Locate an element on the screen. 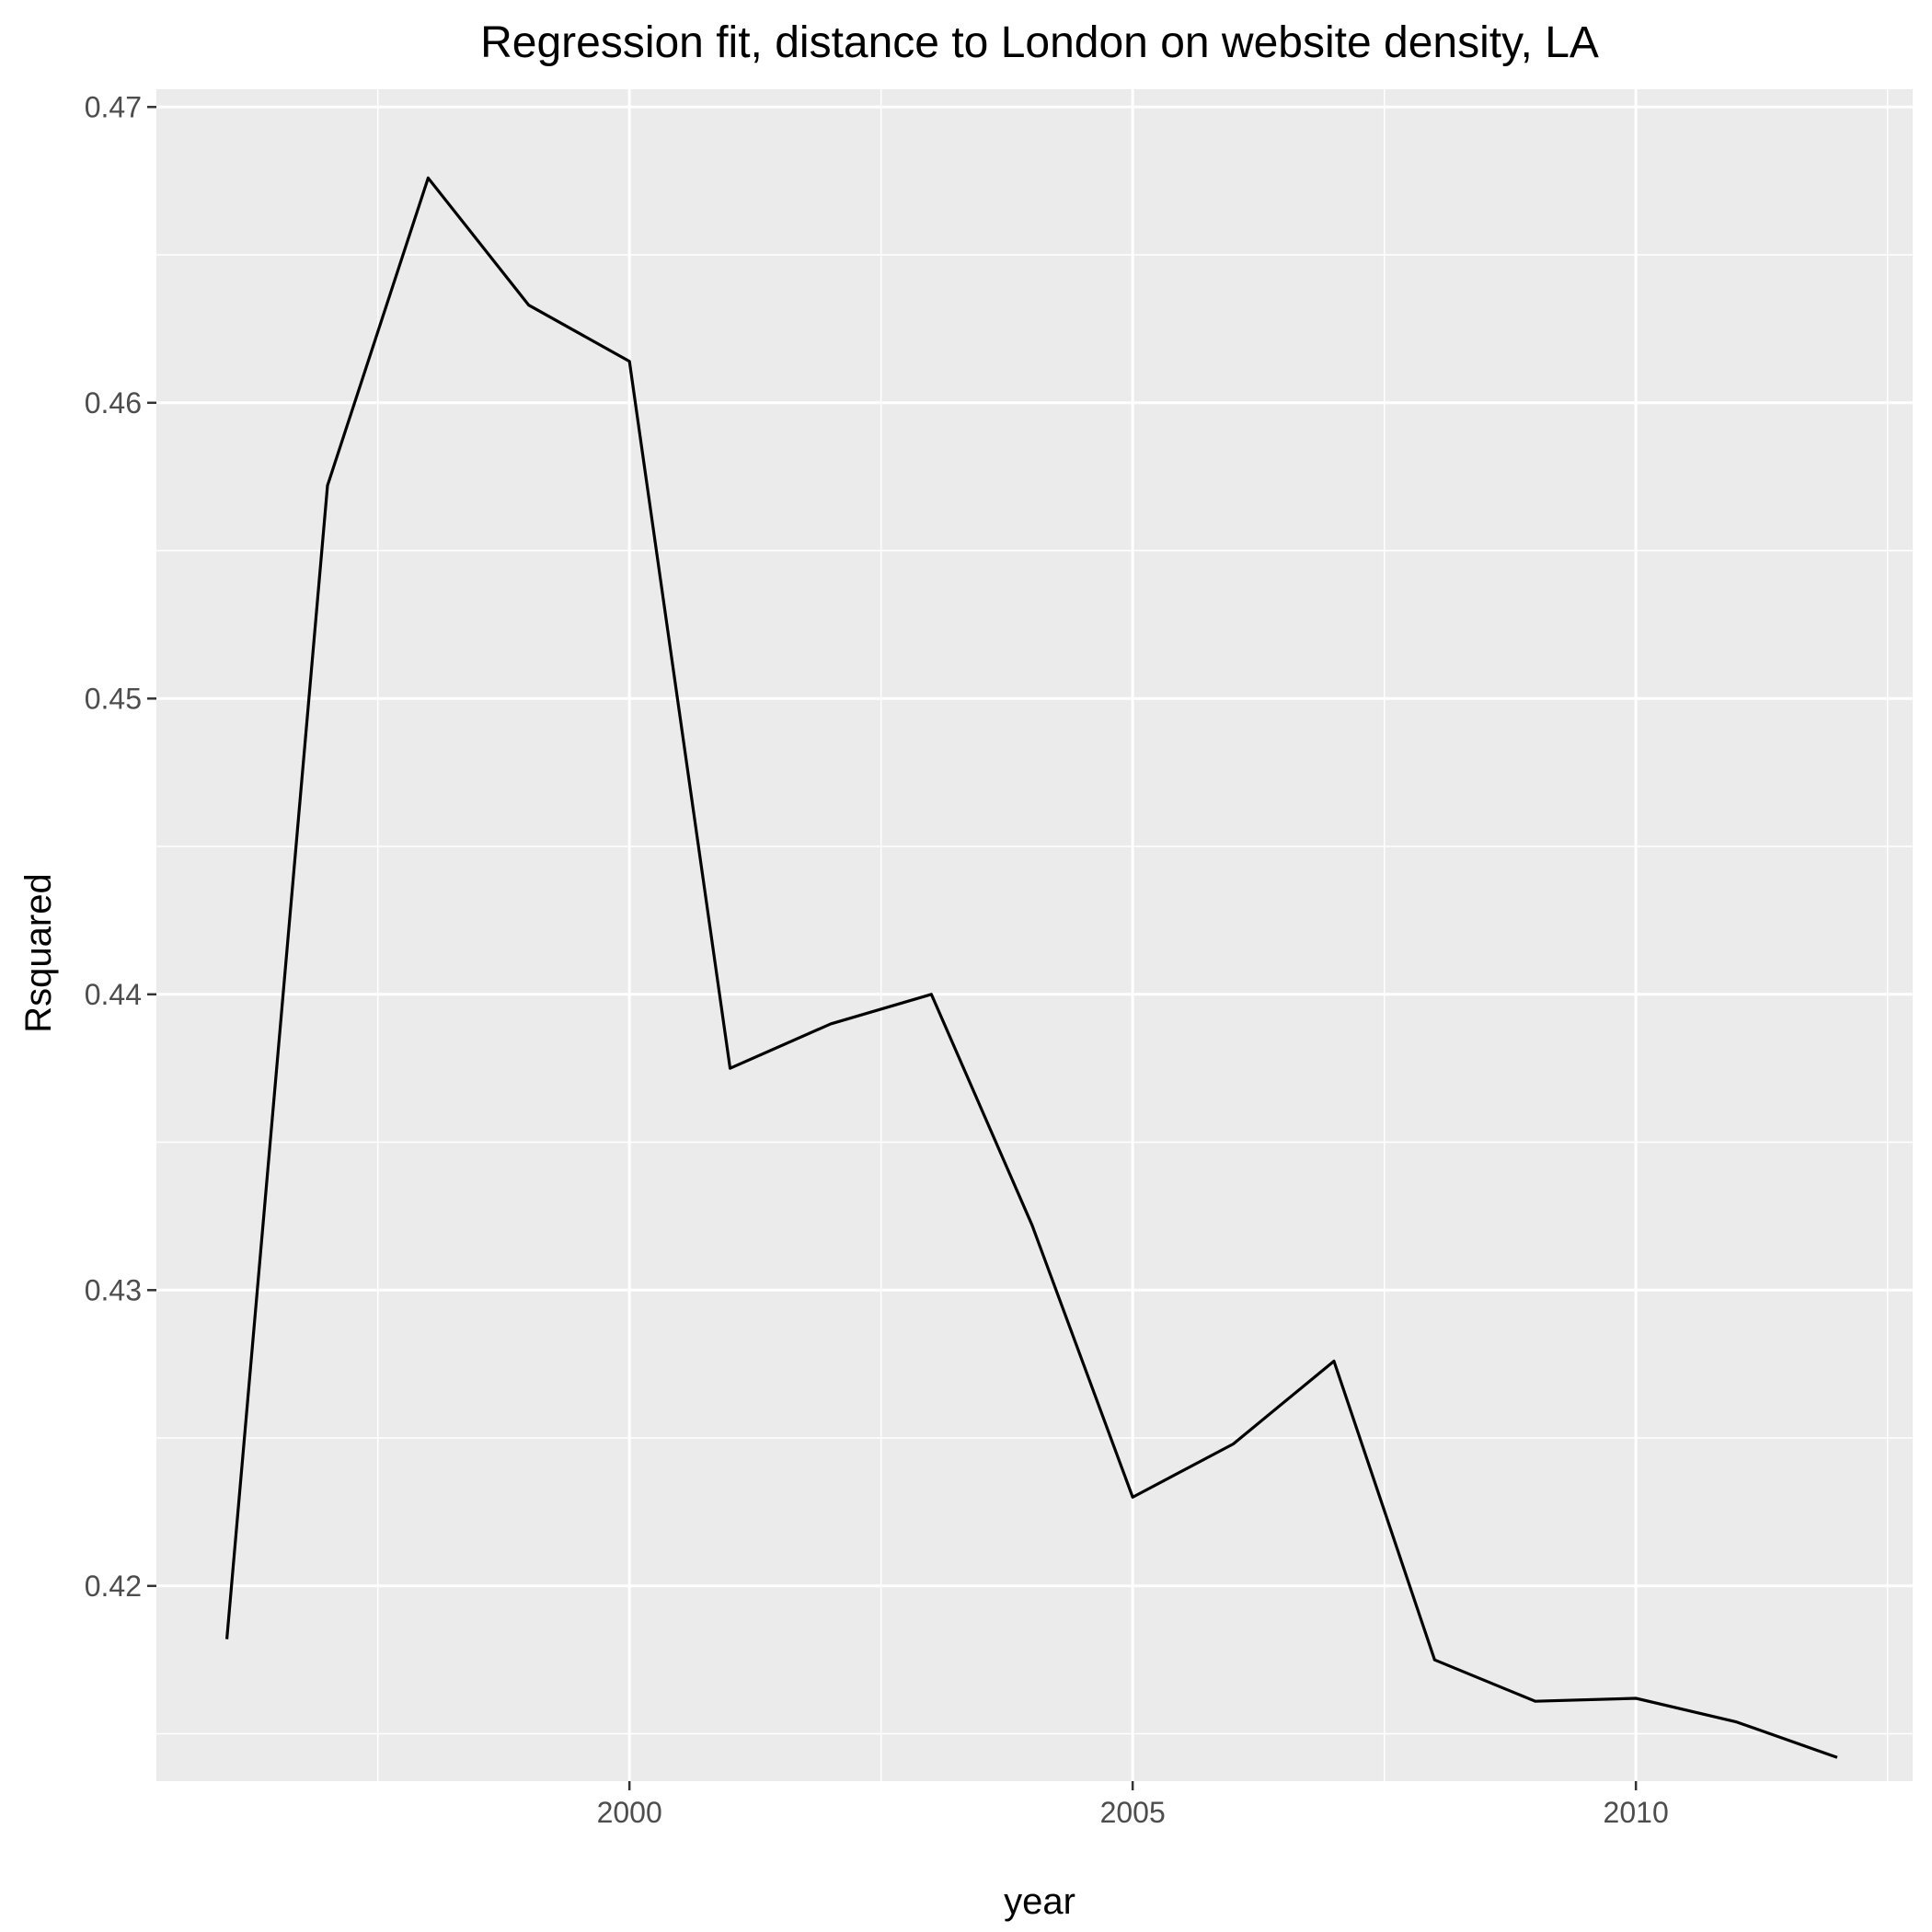 The image size is (1932, 1932). x-tick-label: 2005 is located at coordinates (1133, 1812).